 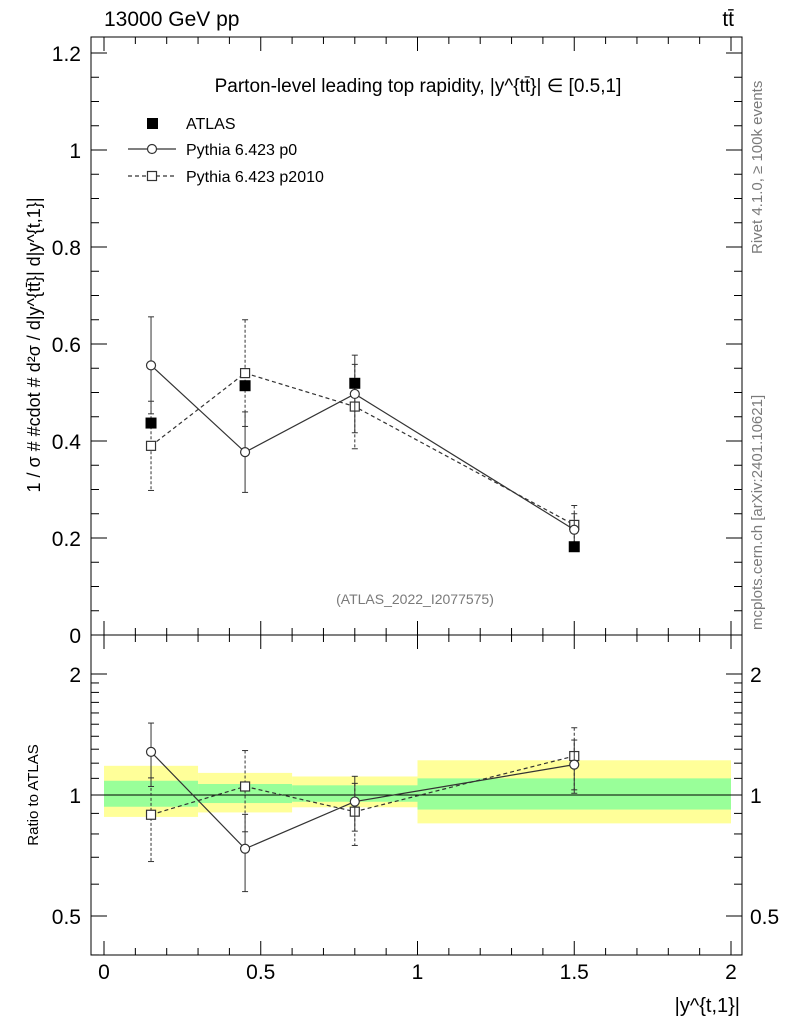 What do you see at coordinates (417, 792) in the screenshot?
I see `ratio-uncertainty-bands` at bounding box center [417, 792].